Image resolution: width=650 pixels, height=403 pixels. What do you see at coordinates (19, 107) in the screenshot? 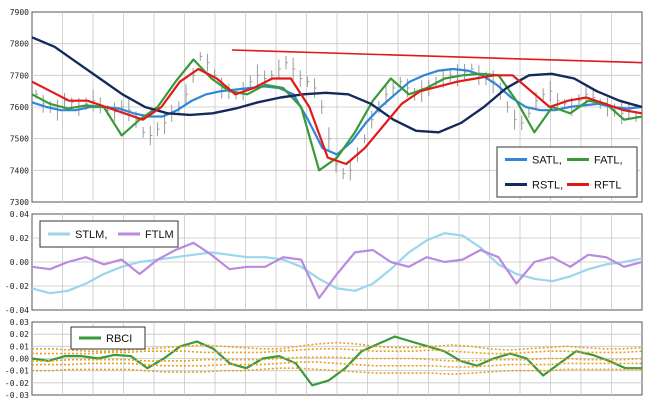
I see `y-tick-label: 7600` at bounding box center [19, 107].